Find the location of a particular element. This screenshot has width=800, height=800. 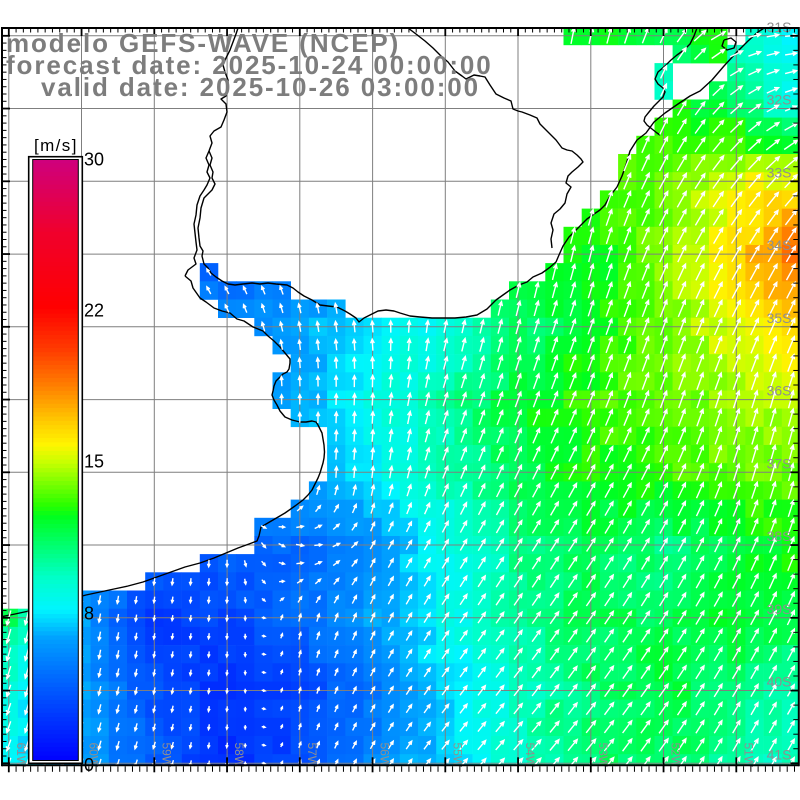

svg-text:valid date: 2025-10-26 03:00:0: valid date: 2025-10-26 03:00:00 is located at coordinates (260, 87).